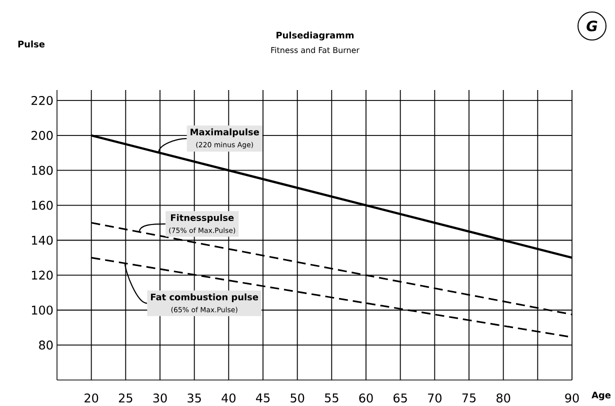  What do you see at coordinates (42, 205) in the screenshot?
I see `y-tick-label: 160` at bounding box center [42, 205].